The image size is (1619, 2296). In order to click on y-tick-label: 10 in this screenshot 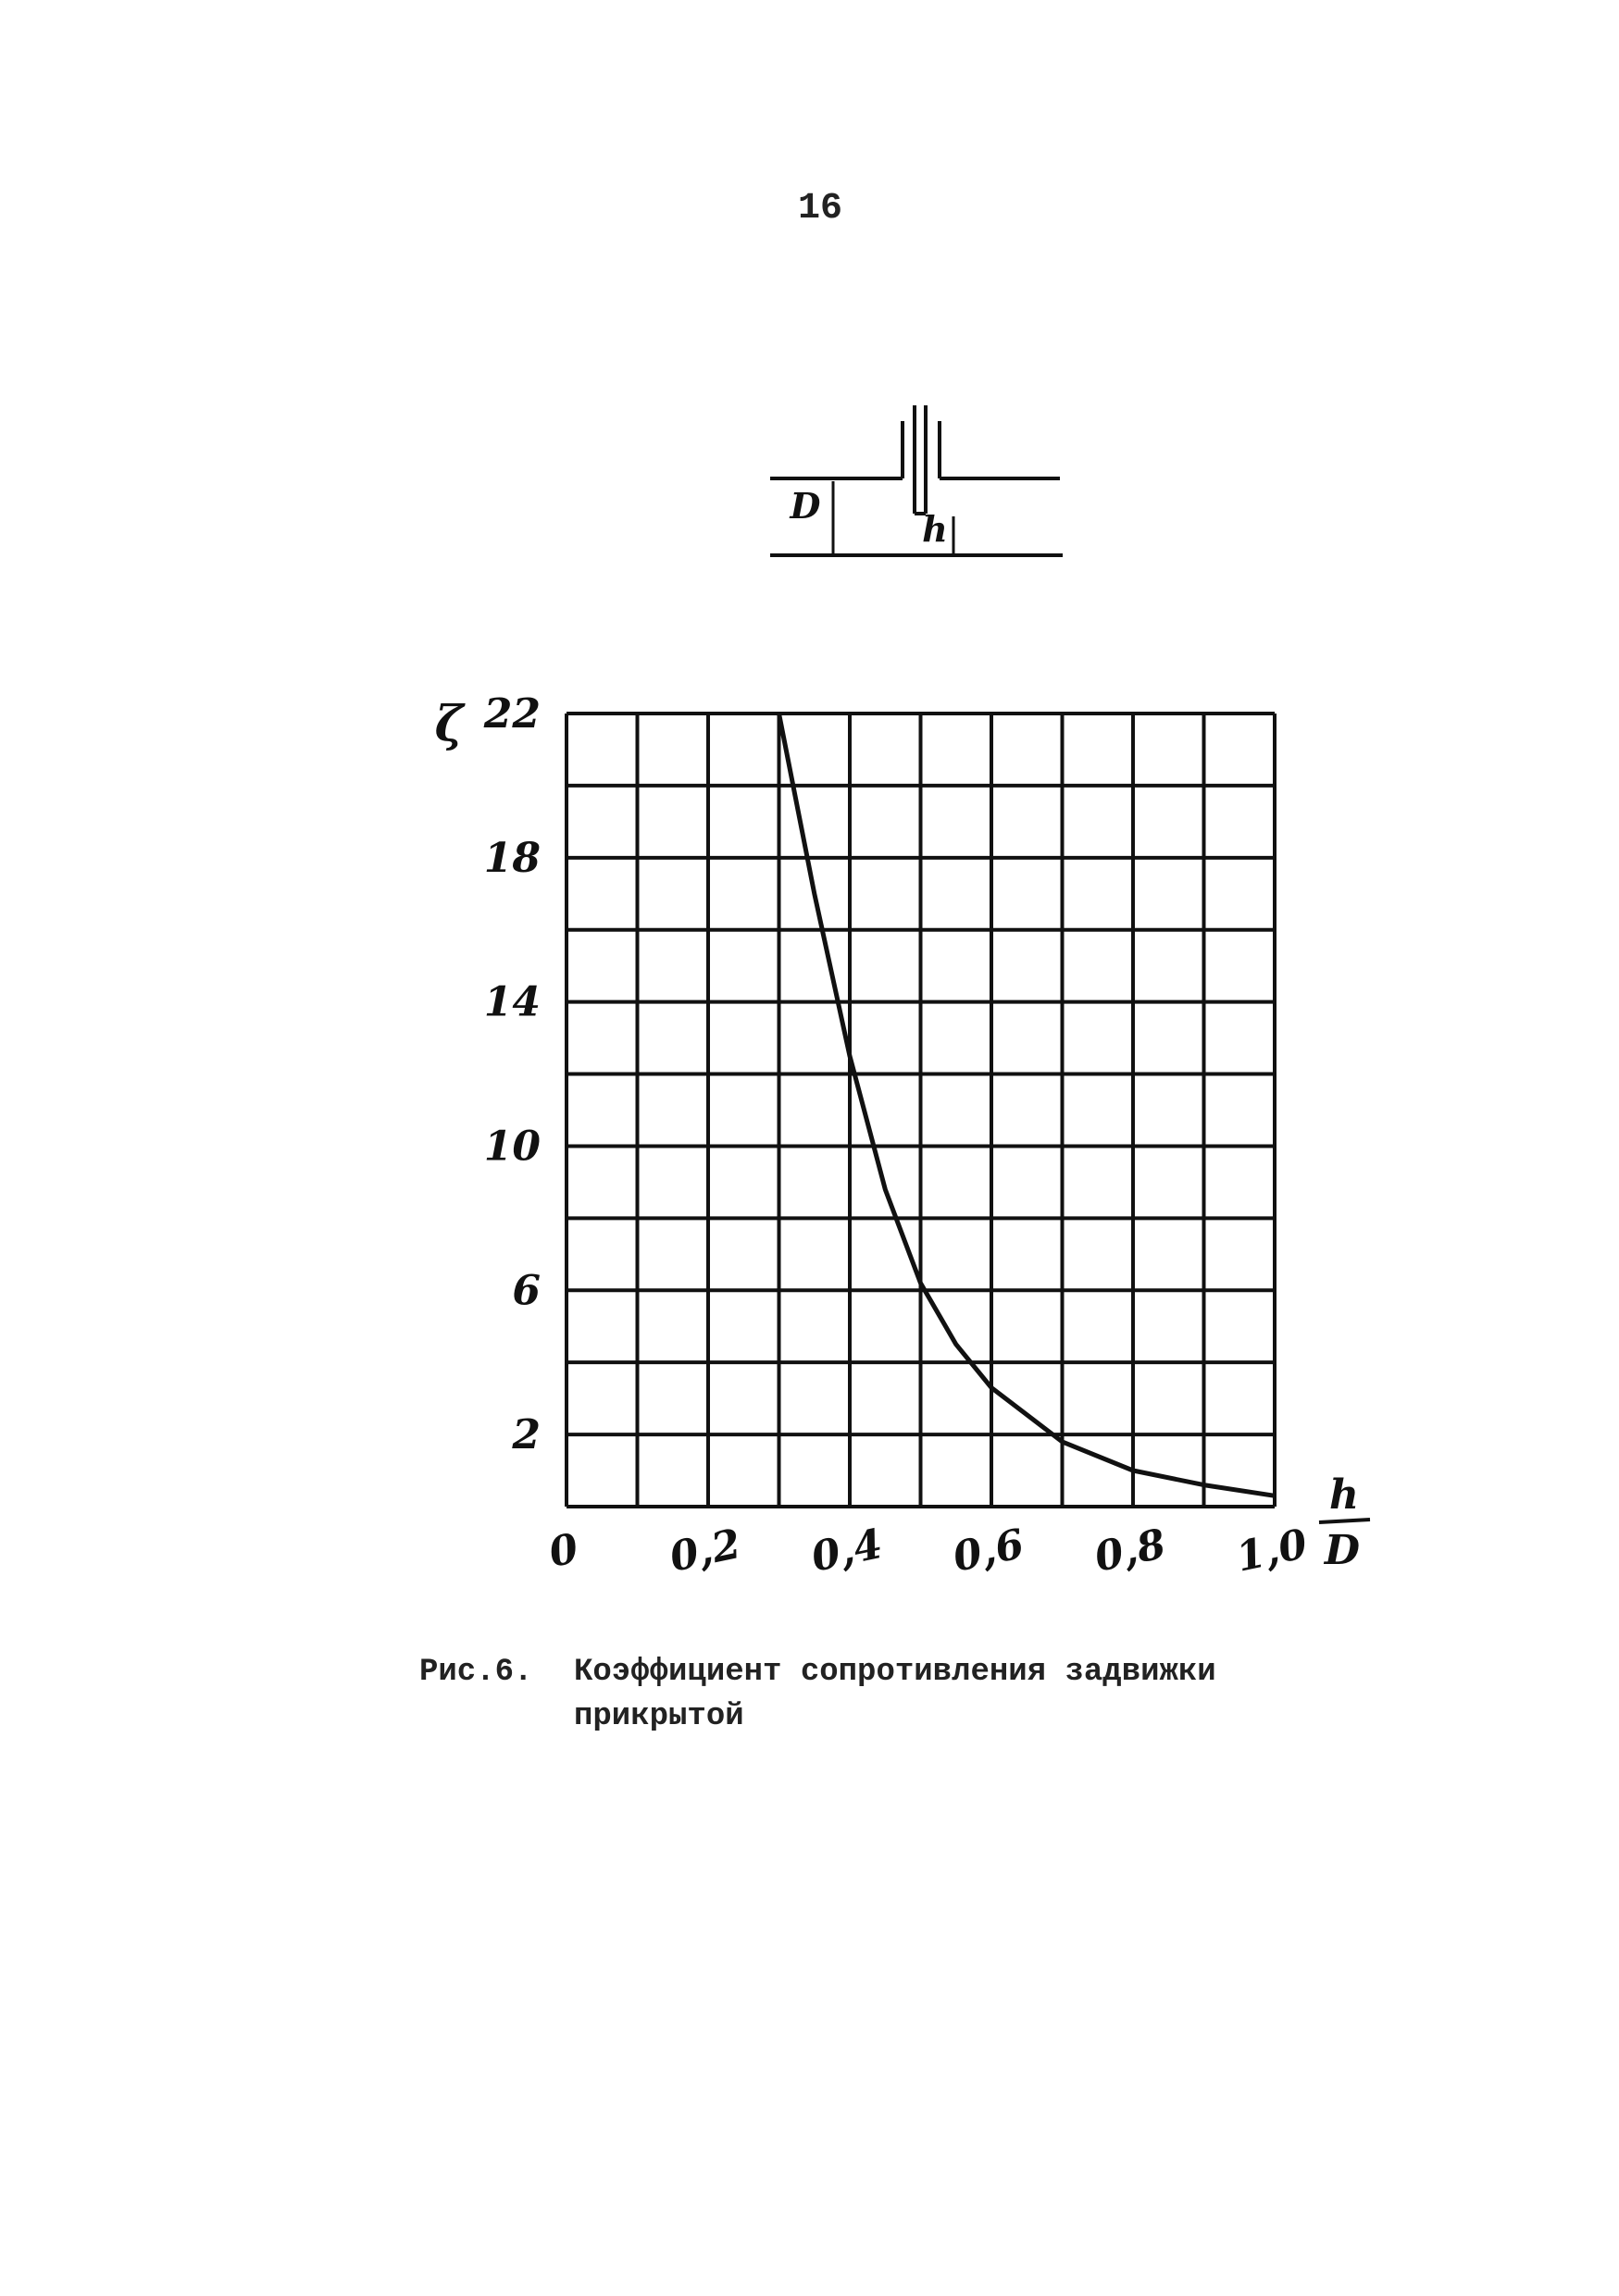, I will do `click(513, 1147)`.